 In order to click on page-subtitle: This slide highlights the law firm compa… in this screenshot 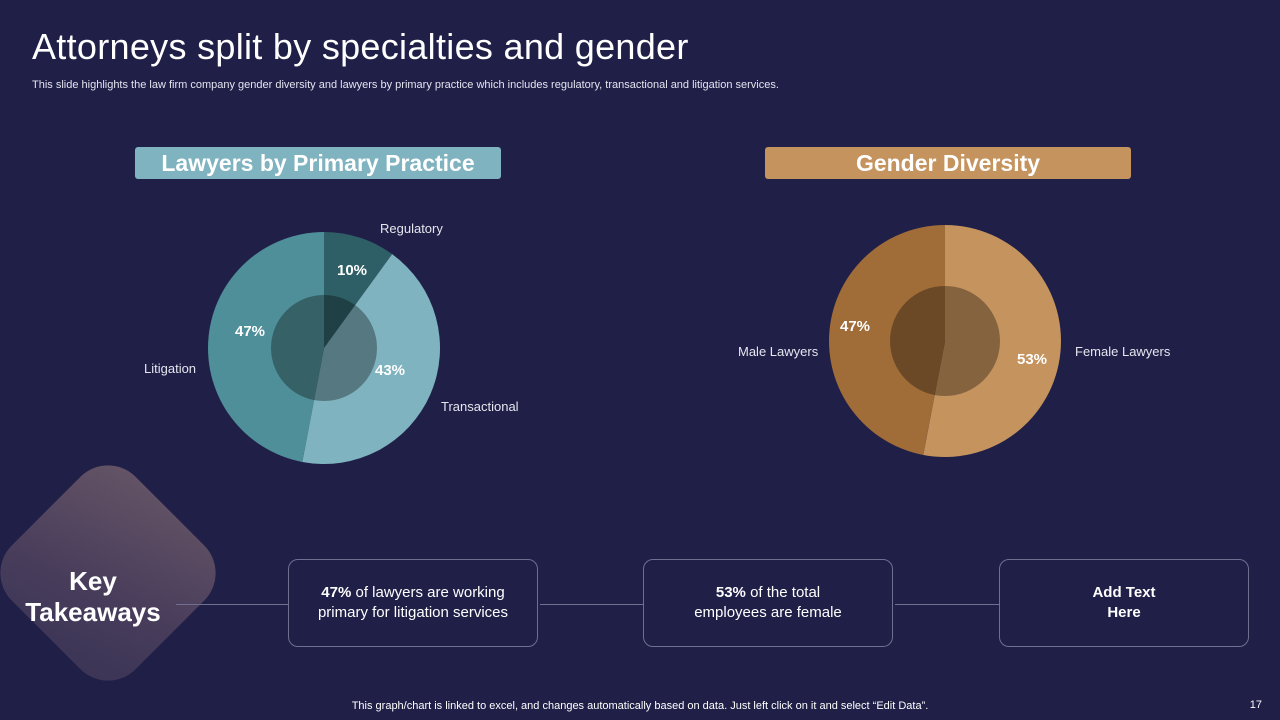, I will do `click(405, 85)`.